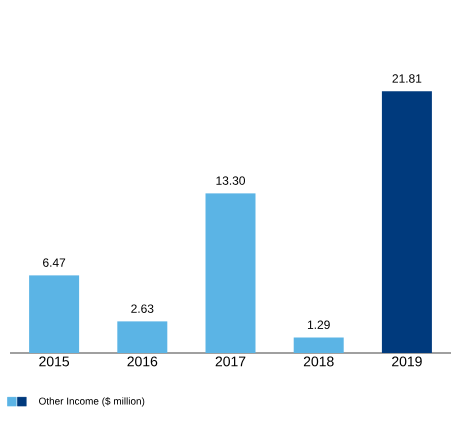 The image size is (451, 437). What do you see at coordinates (407, 78) in the screenshot?
I see `data-label: 21.81` at bounding box center [407, 78].